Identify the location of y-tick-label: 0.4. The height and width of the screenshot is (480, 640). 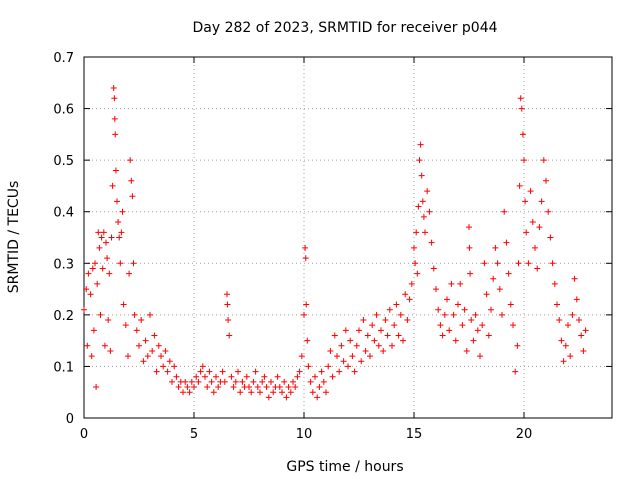
(63, 213).